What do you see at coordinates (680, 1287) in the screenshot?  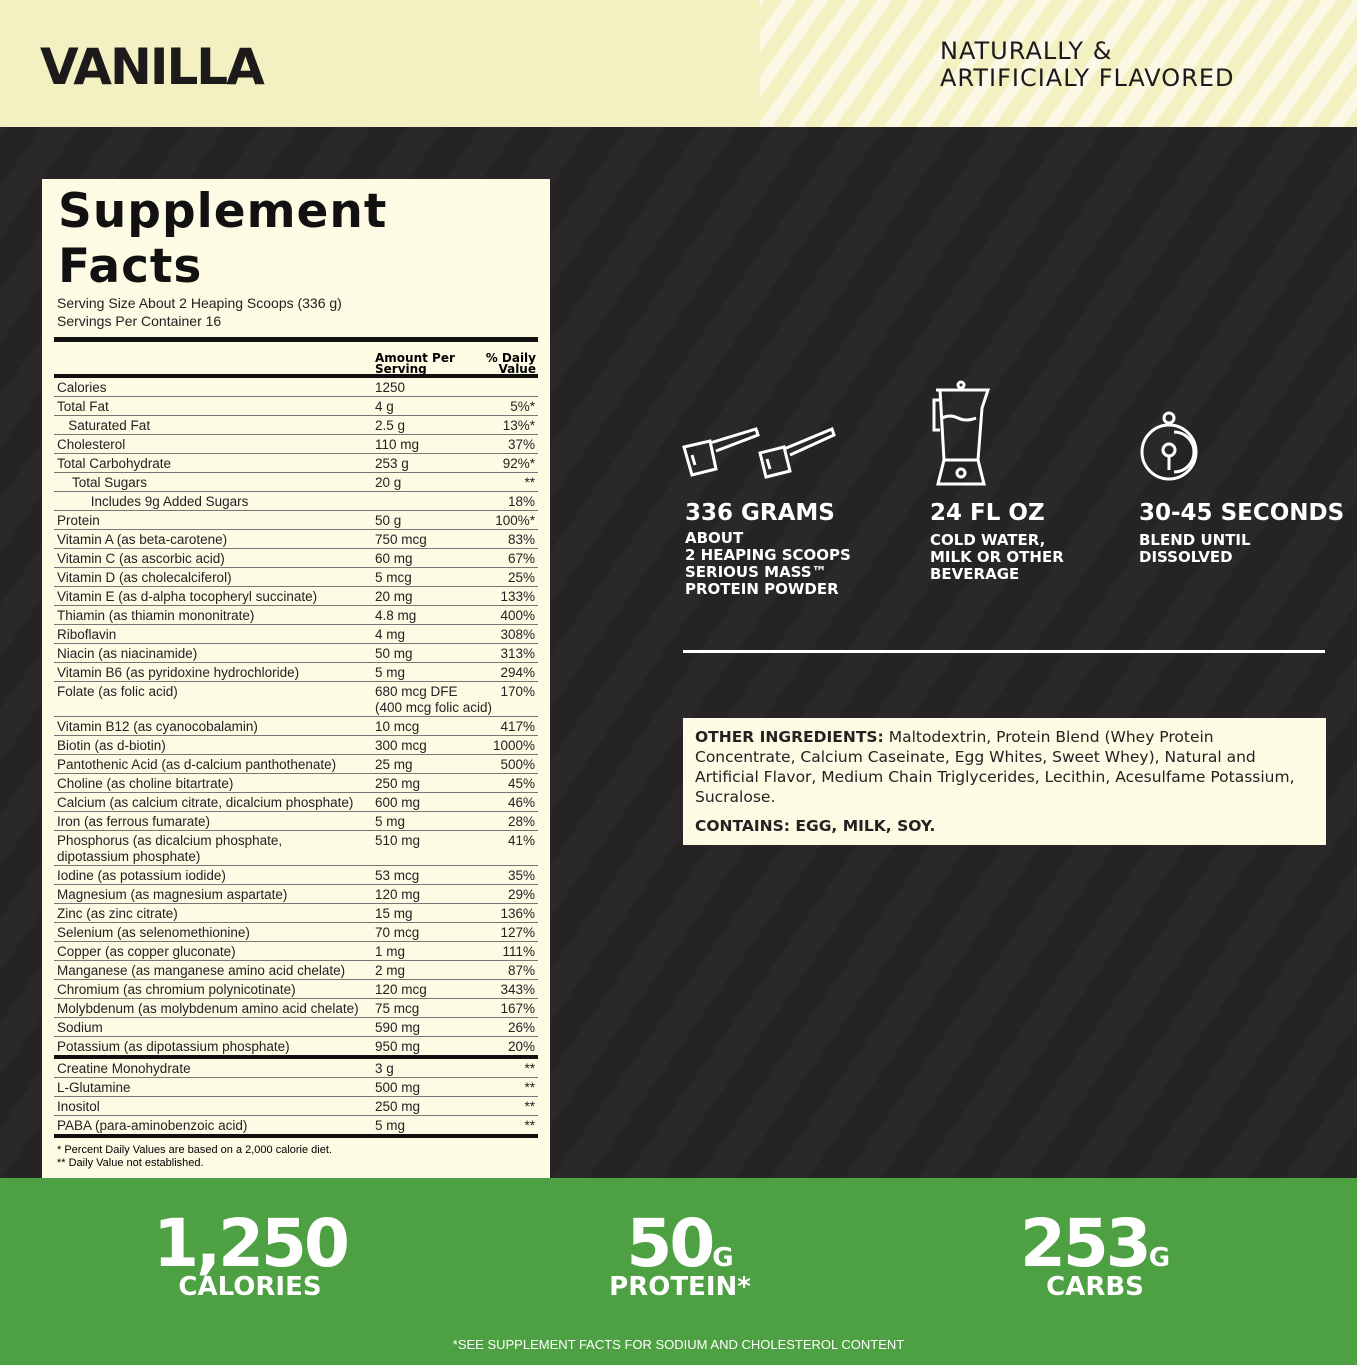 I see `protein-label: PROTEIN*` at bounding box center [680, 1287].